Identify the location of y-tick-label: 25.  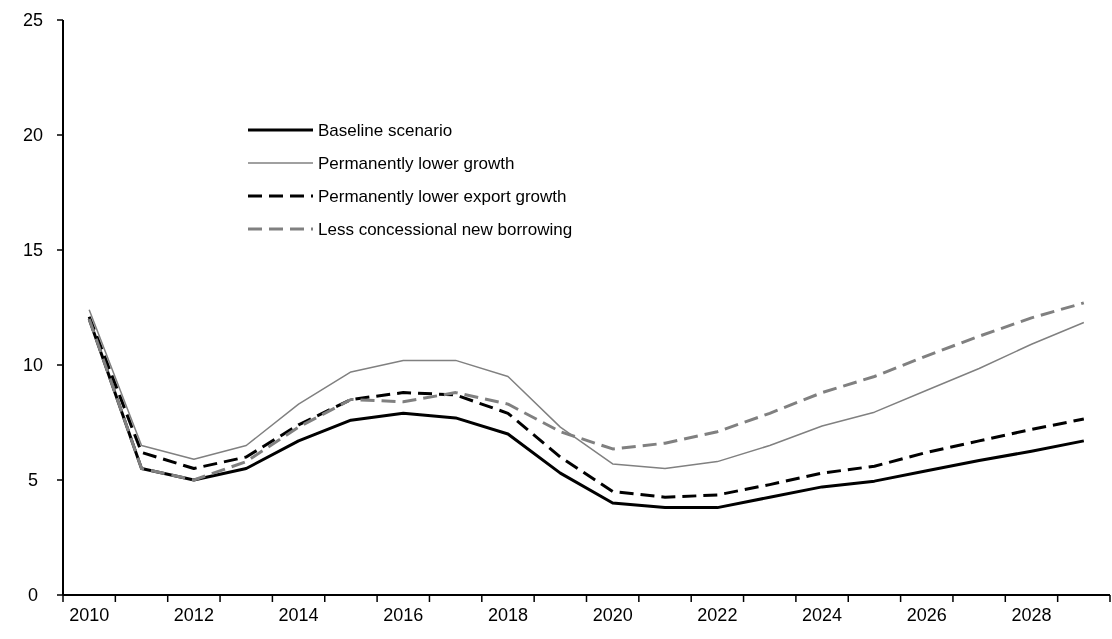
(33, 20).